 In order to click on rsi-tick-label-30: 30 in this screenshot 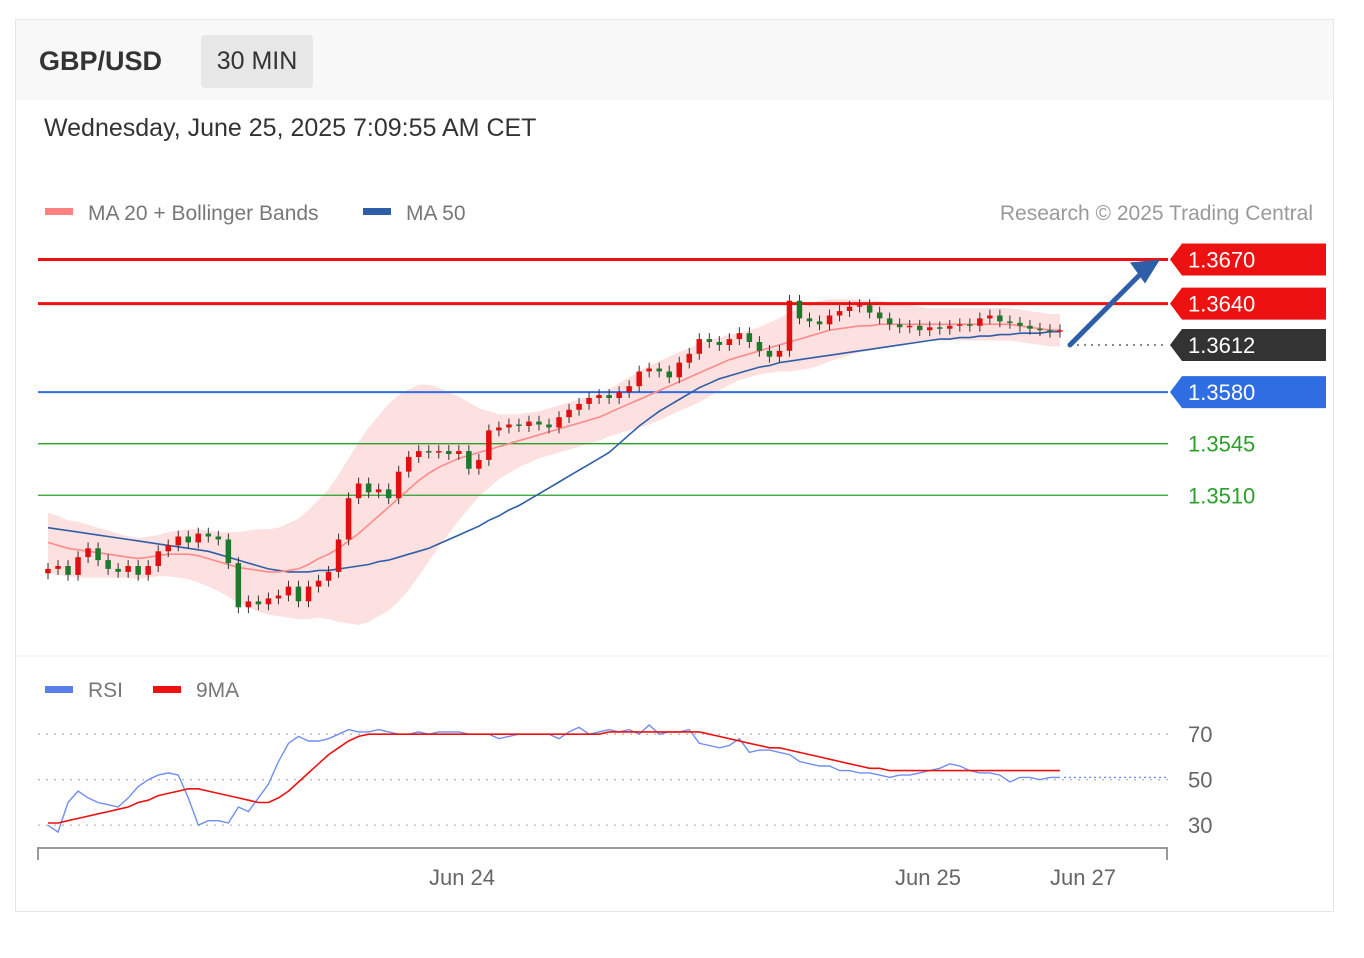, I will do `click(1200, 825)`.